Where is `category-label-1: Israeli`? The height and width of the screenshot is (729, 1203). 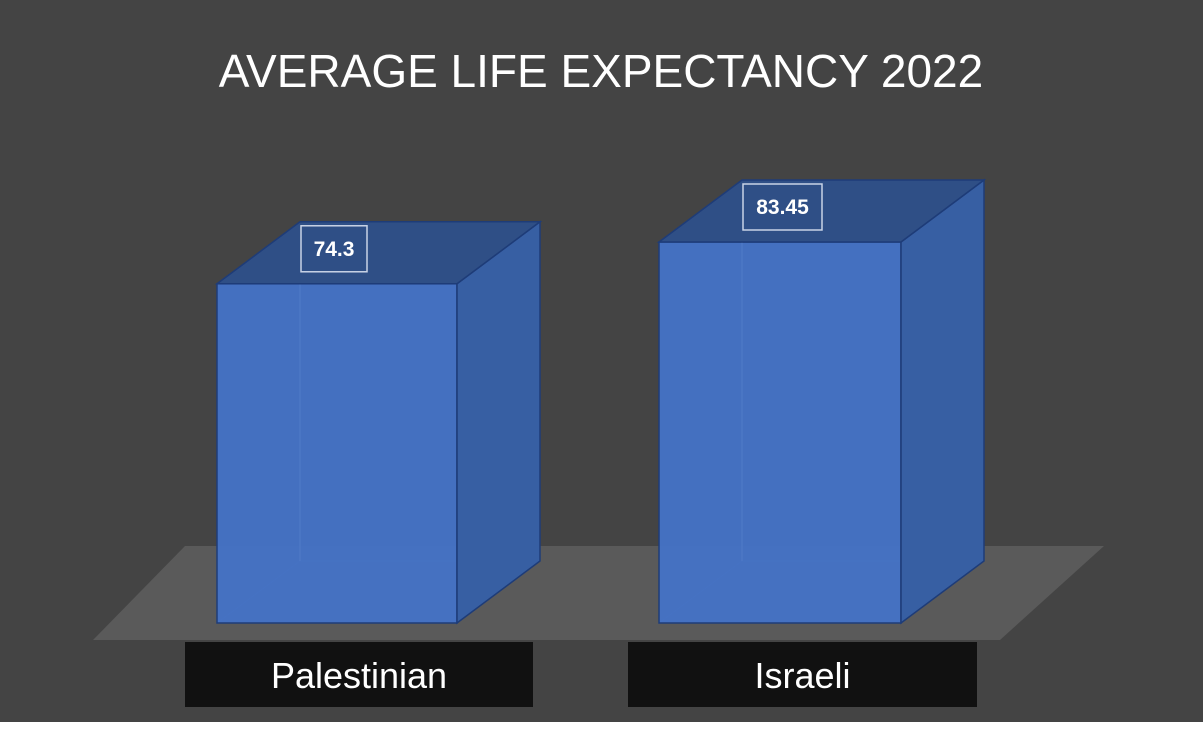 category-label-1: Israeli is located at coordinates (802, 674).